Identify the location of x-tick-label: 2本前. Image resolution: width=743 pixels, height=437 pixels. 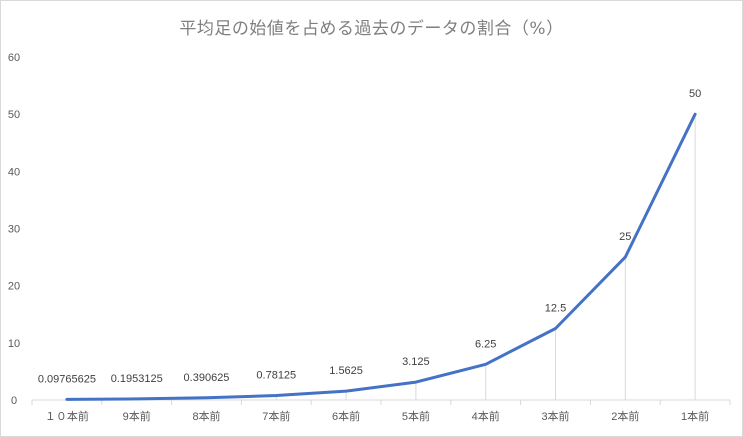
(625, 416).